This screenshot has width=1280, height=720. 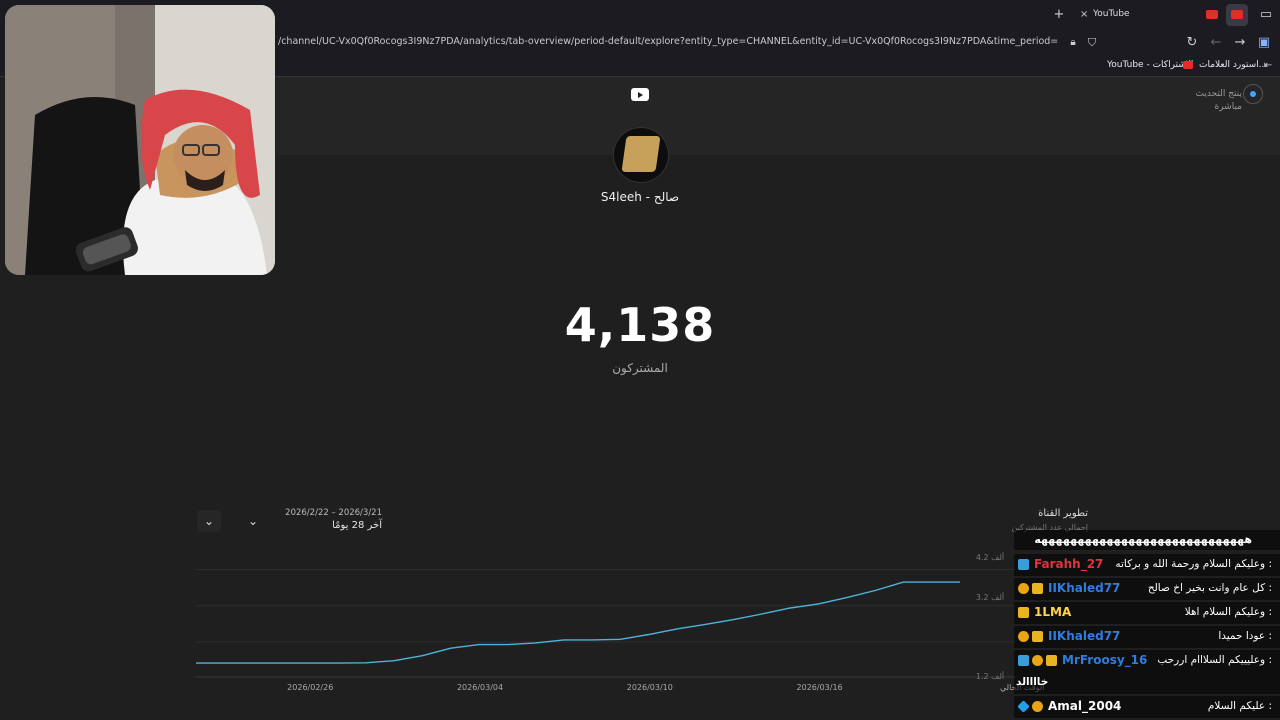 I want to click on new-tab-button: +, so click(x=1059, y=14).